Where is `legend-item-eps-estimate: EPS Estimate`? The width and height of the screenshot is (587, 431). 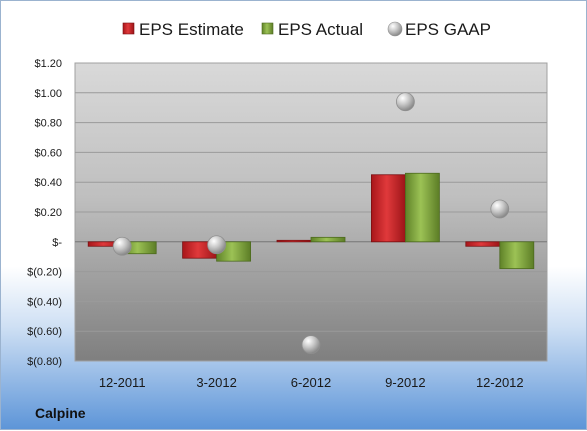
legend-item-eps-estimate: EPS Estimate is located at coordinates (183, 29).